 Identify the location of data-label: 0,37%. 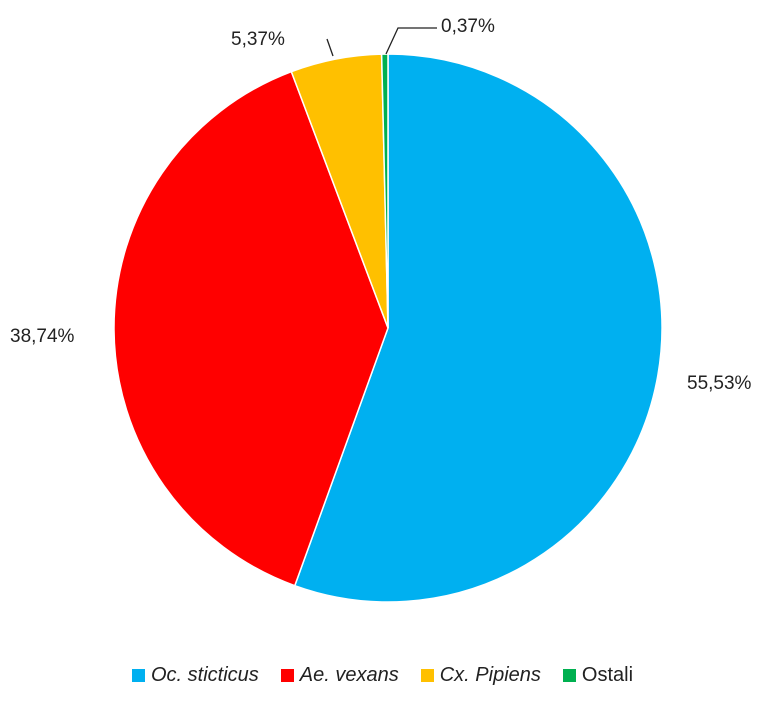
(468, 26).